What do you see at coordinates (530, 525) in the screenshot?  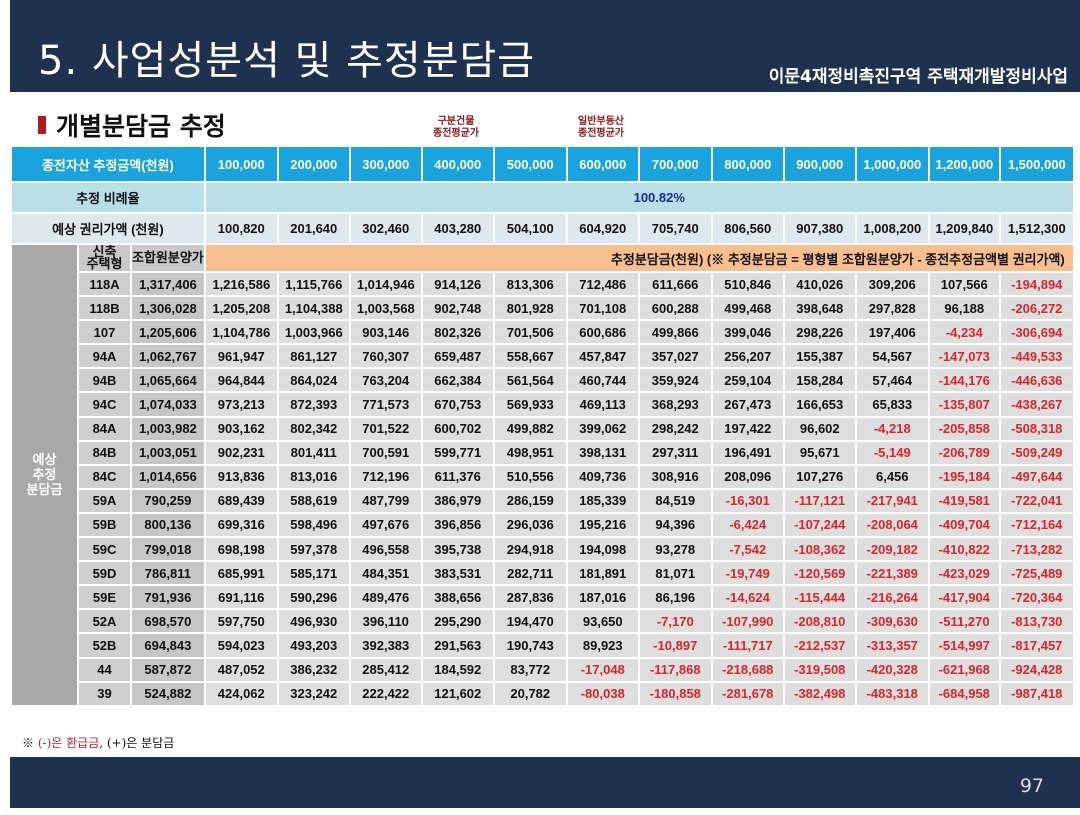 I see `charge-cell: 296,036` at bounding box center [530, 525].